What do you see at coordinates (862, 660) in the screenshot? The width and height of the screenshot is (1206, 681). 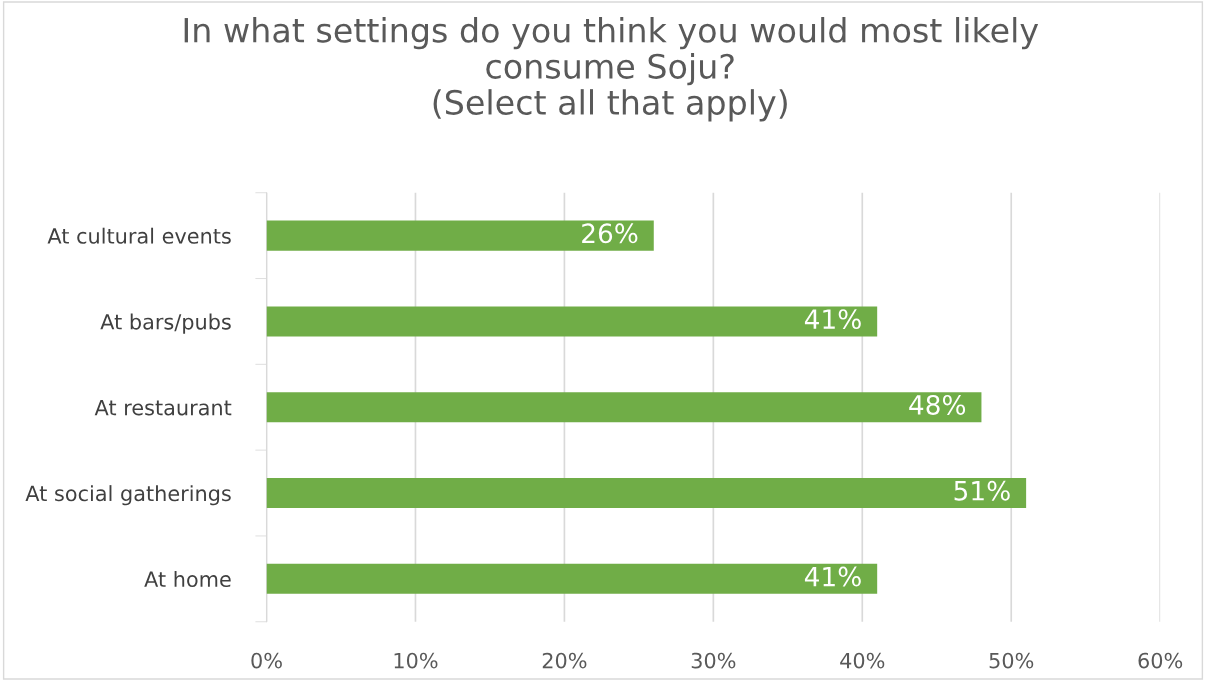 I see `x-tick-label: 40%` at bounding box center [862, 660].